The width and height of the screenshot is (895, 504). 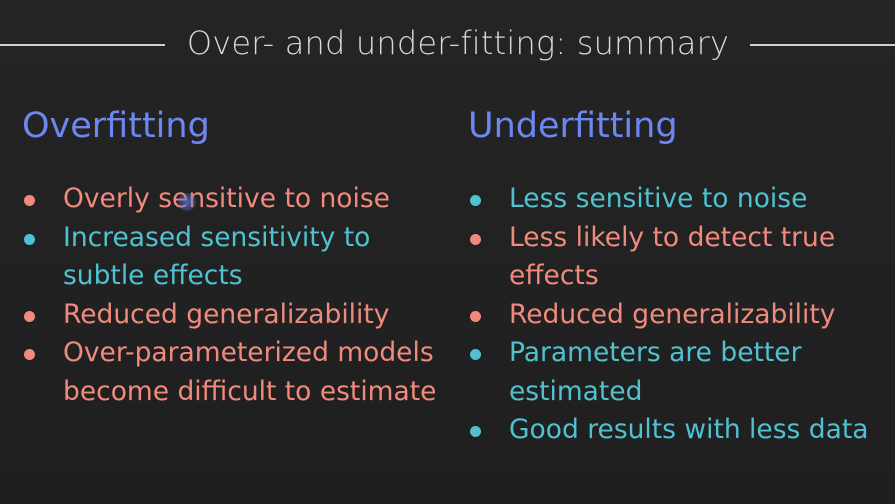 I want to click on title-rule-left, so click(x=82, y=45).